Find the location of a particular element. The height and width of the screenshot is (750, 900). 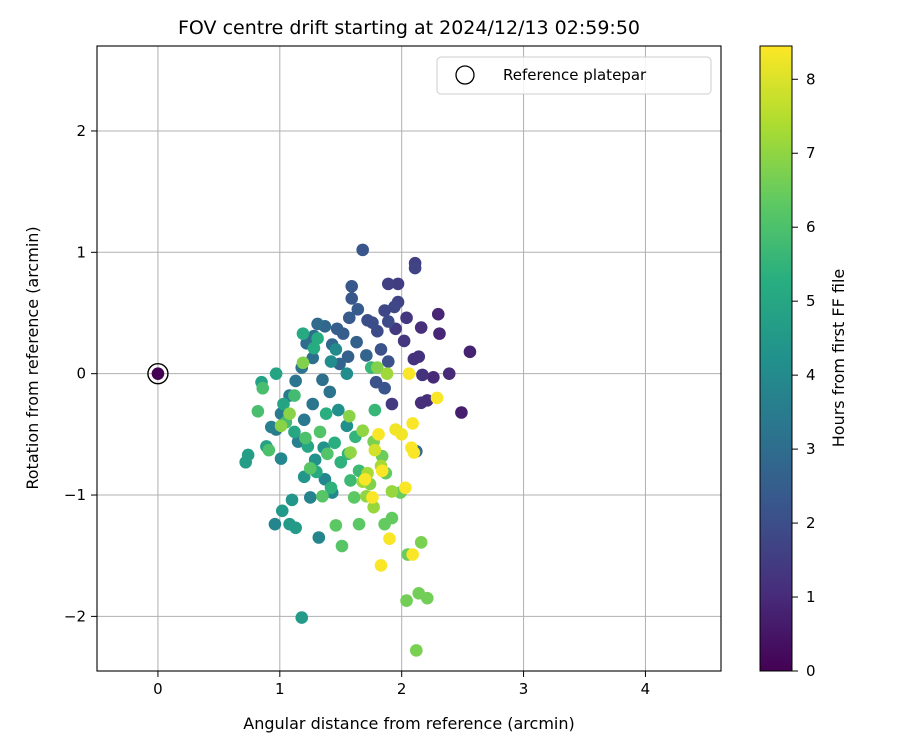

legend-entry-label: Reference platepar is located at coordinates (575, 75).